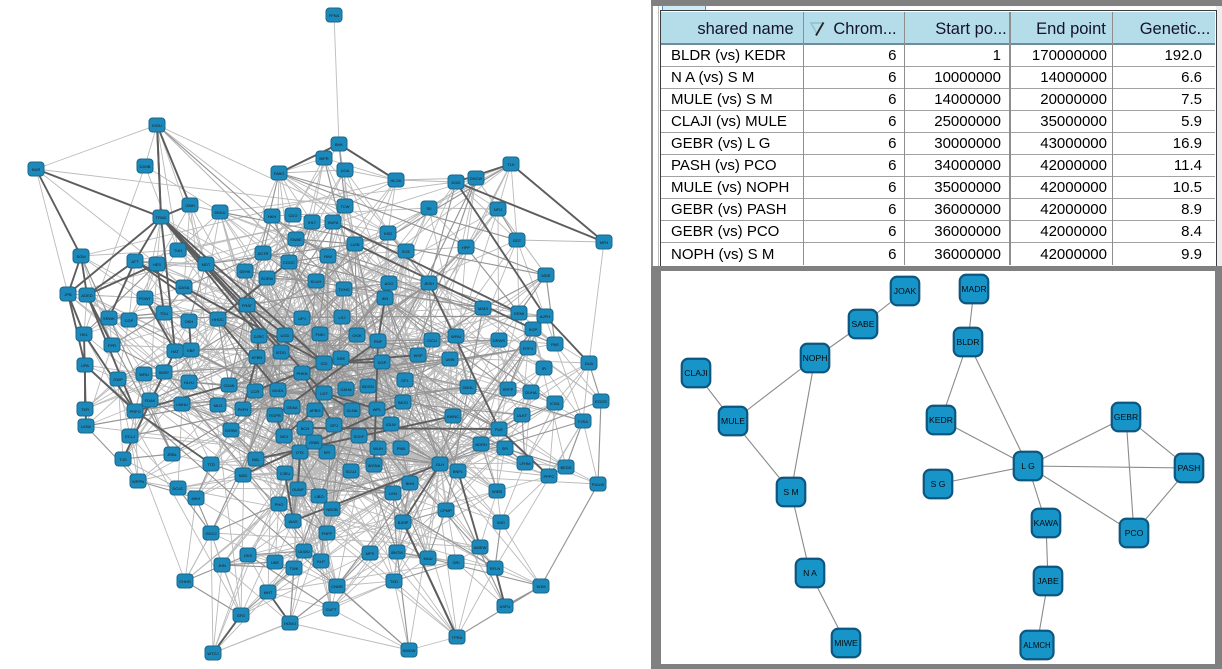 Image resolution: width=1222 pixels, height=669 pixels. What do you see at coordinates (196, 498) in the screenshot?
I see `svg-text: MKH` at bounding box center [196, 498].